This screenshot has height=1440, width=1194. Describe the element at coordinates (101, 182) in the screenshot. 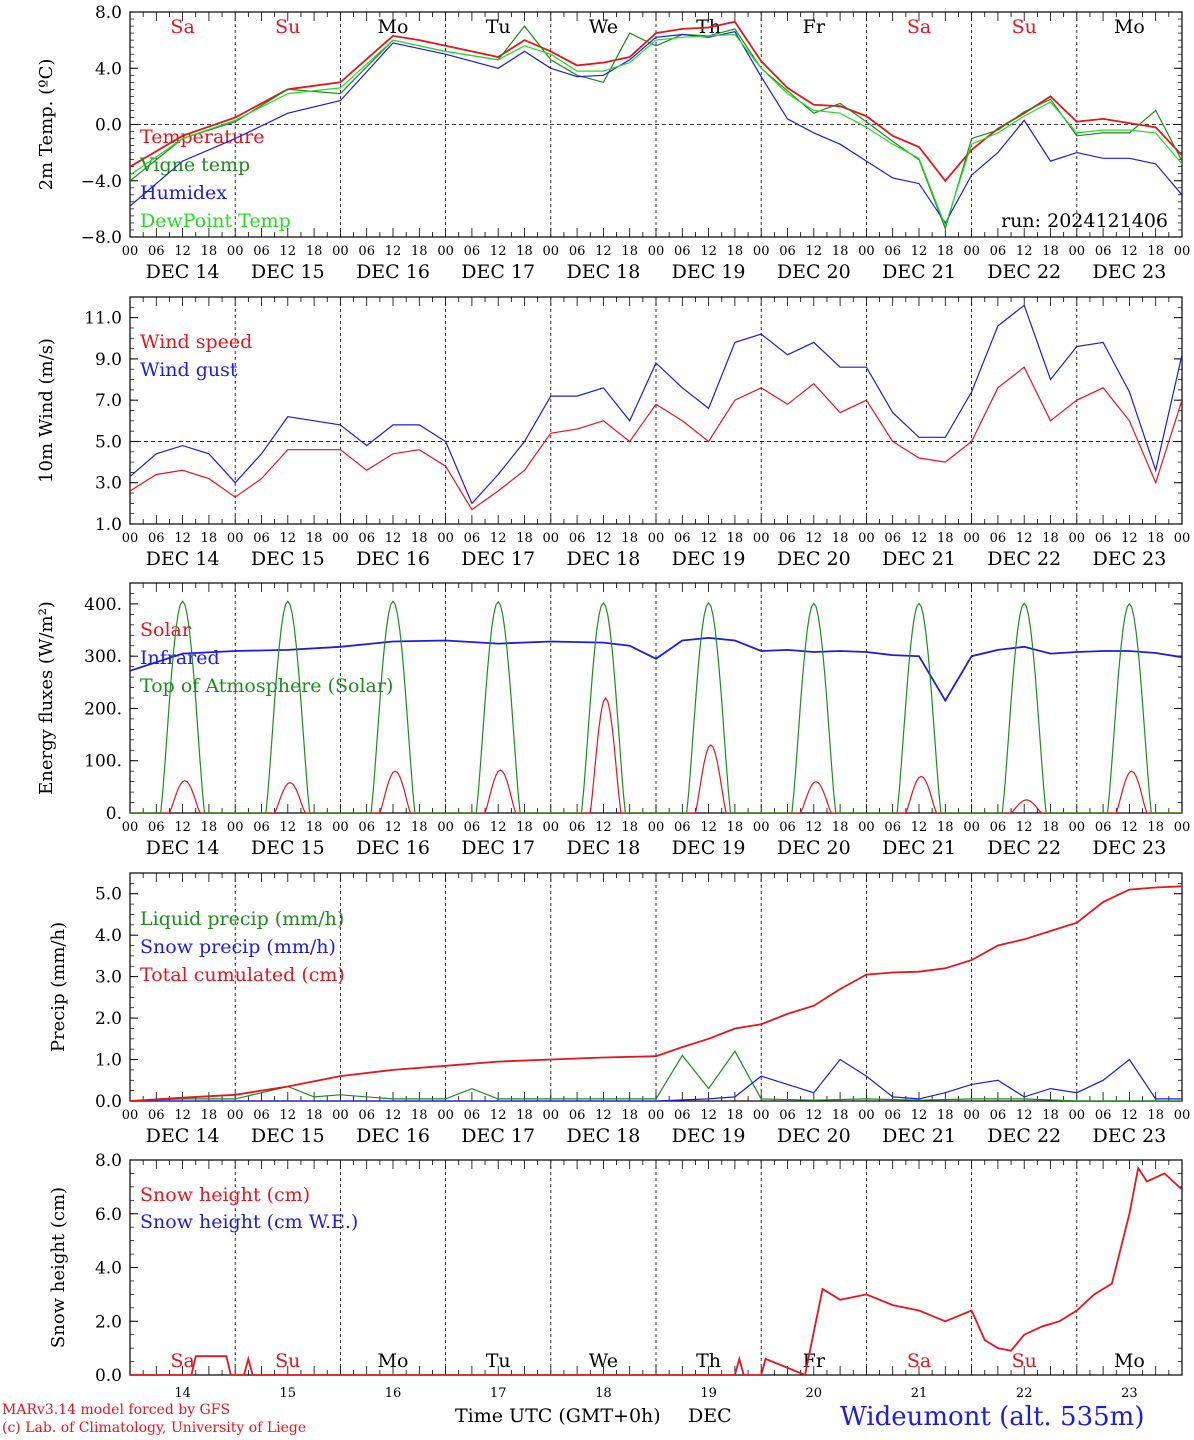

I see `y-tick-label: −4.0` at that location.